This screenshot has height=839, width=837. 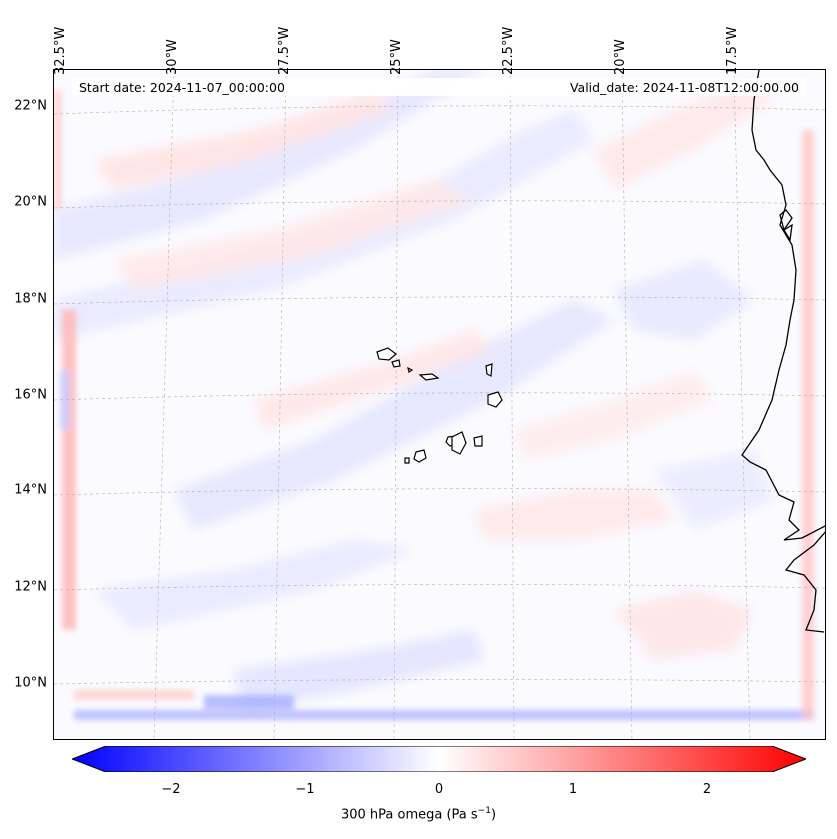 What do you see at coordinates (305, 789) in the screenshot?
I see `colorbar-tick-neg1: −1` at bounding box center [305, 789].